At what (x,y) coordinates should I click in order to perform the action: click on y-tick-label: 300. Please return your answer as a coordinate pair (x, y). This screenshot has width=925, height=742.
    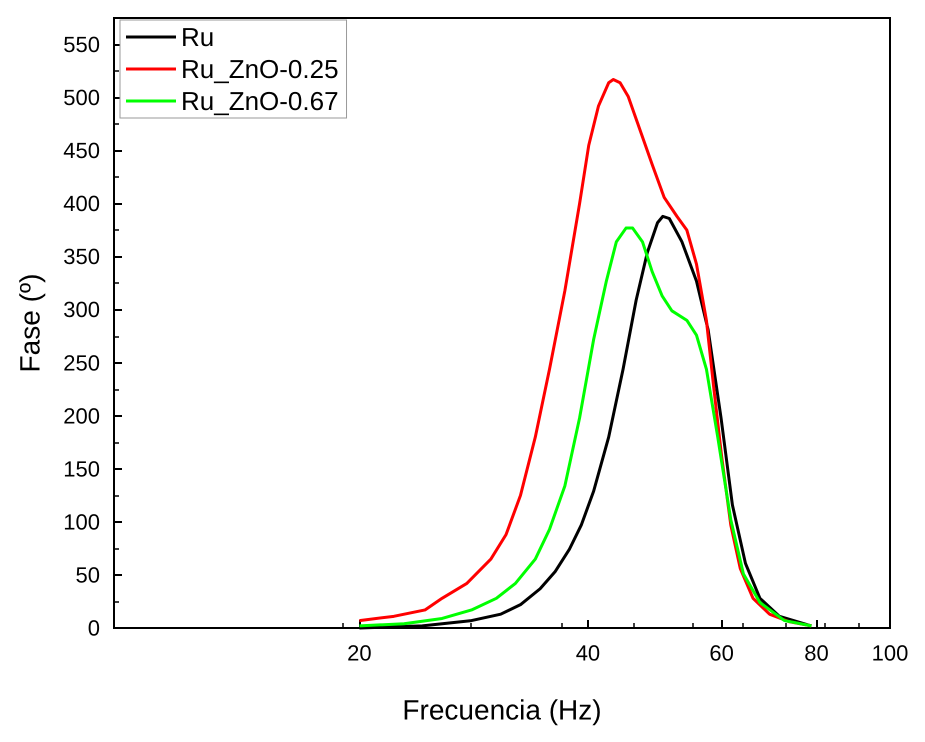
    Looking at the image, I should click on (81, 309).